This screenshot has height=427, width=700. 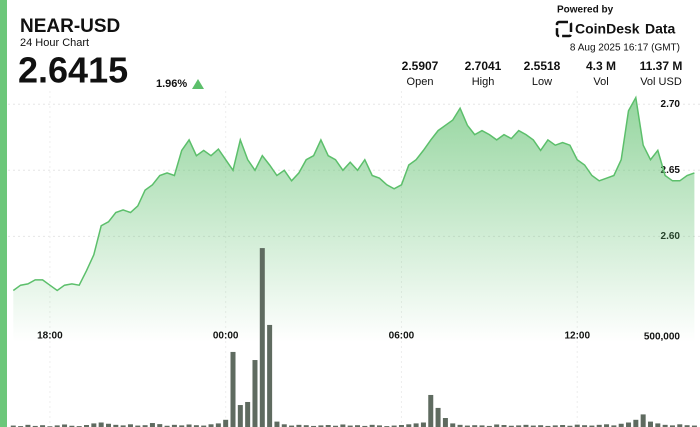 I want to click on y-tick-label: 2.70, so click(x=671, y=104).